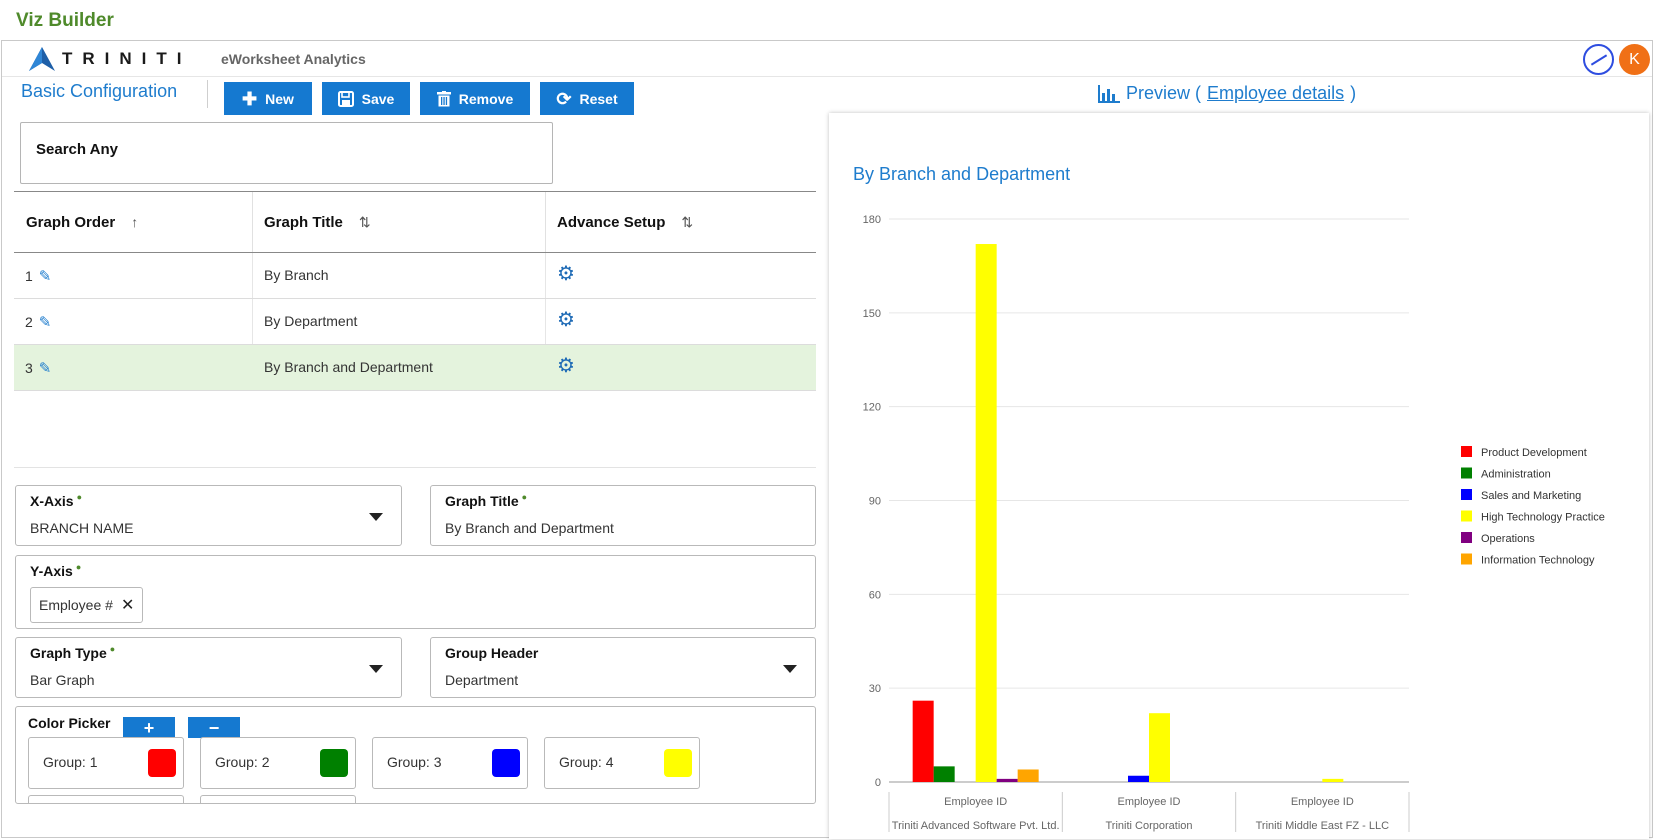  Describe the element at coordinates (1508, 539) in the screenshot. I see `legend-label: Operations` at that location.